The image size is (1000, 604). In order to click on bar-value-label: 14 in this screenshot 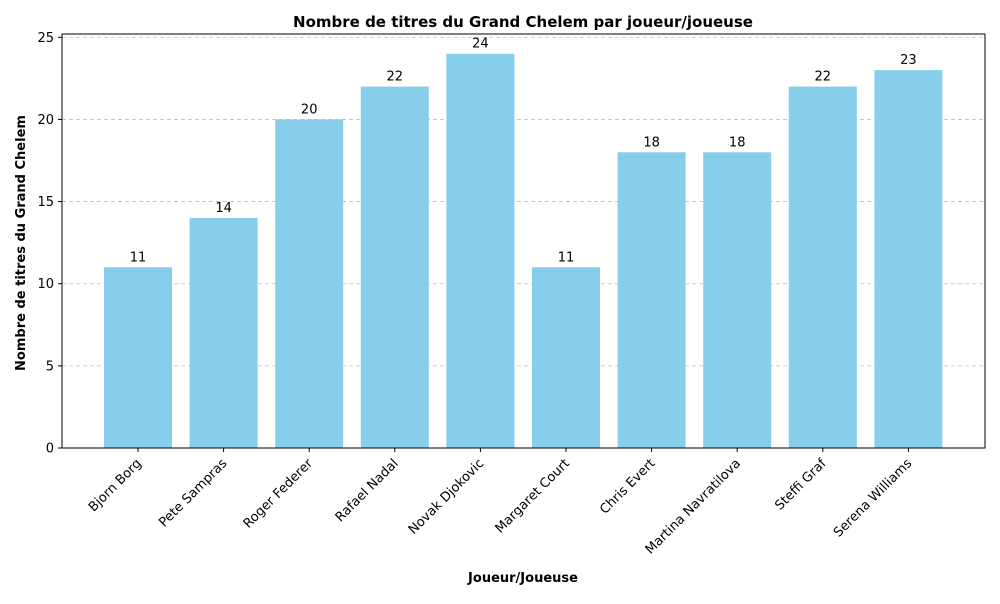, I will do `click(223, 208)`.